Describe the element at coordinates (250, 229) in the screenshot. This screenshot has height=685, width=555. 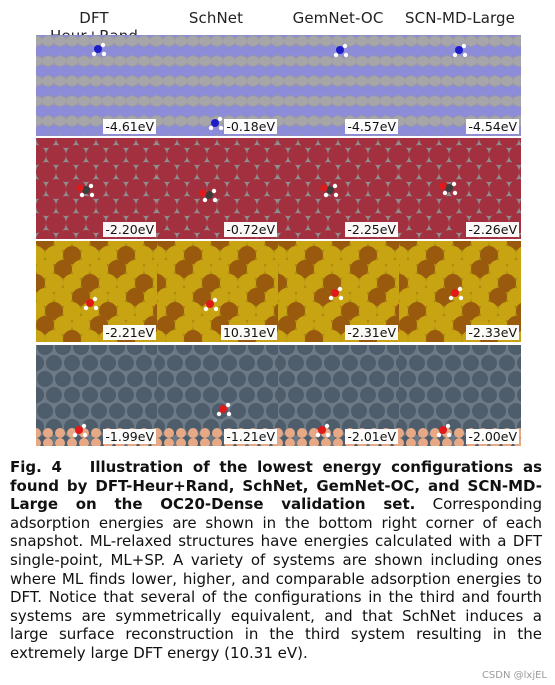
I see `energy-label: -0.72eV` at that location.